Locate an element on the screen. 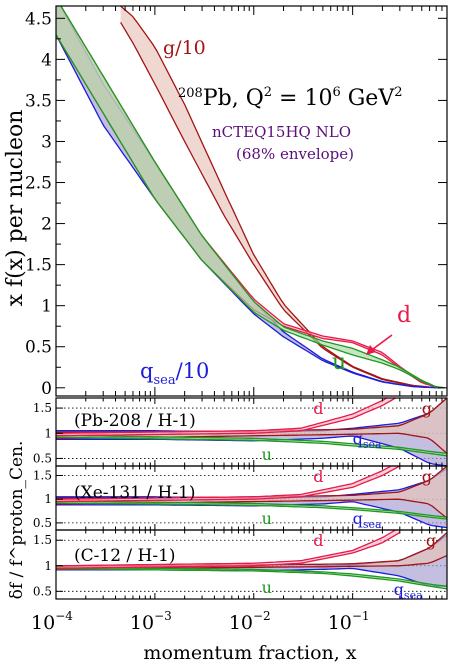 The height and width of the screenshot is (666, 452). ratio2-label-u: u is located at coordinates (267, 587).